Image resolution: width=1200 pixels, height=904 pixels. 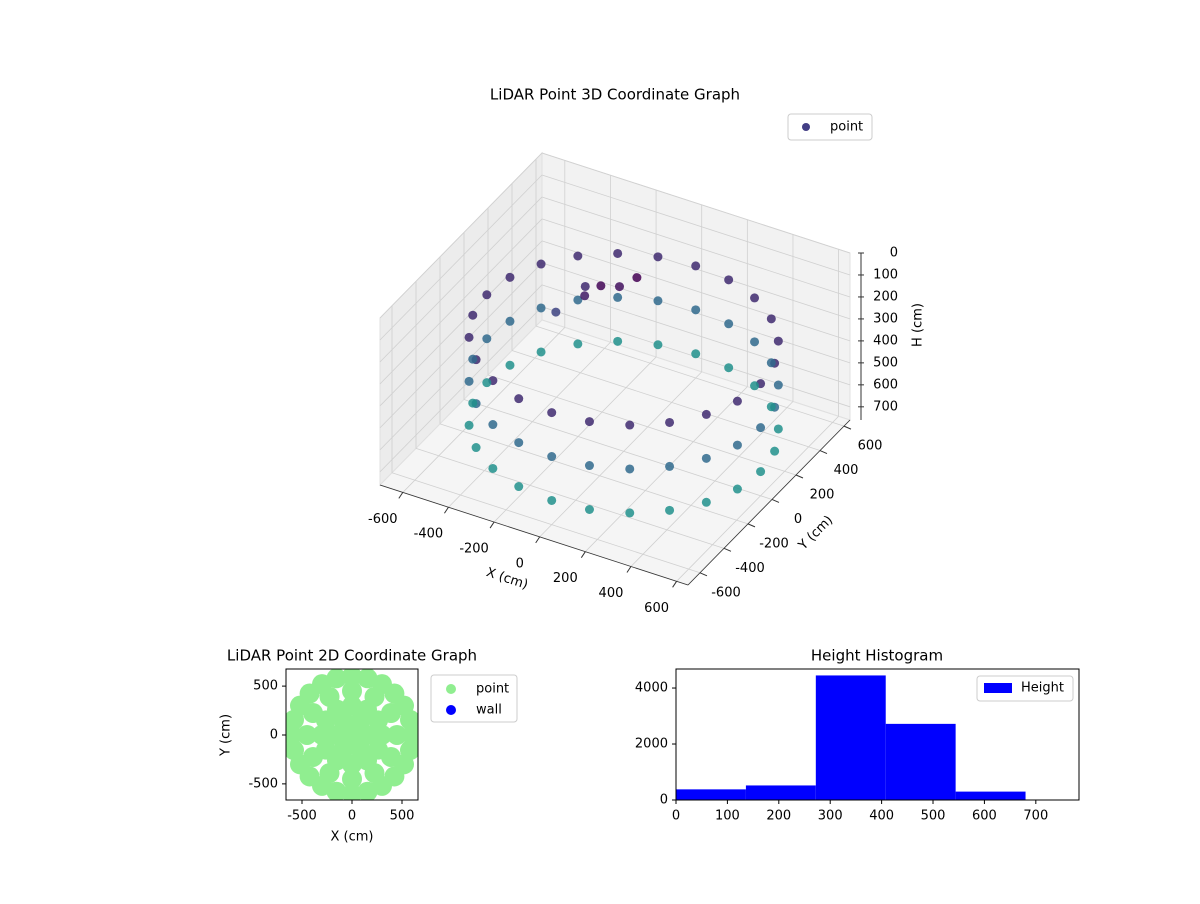 What do you see at coordinates (492, 689) in the screenshot?
I see `legend-label: point` at bounding box center [492, 689].